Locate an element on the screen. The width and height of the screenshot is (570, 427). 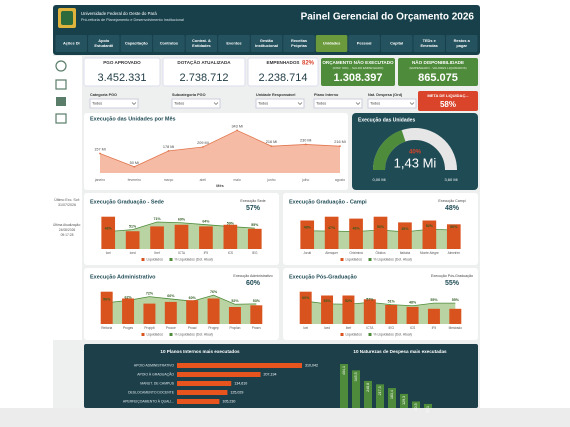
chart-icon is located at coordinates (61, 101).